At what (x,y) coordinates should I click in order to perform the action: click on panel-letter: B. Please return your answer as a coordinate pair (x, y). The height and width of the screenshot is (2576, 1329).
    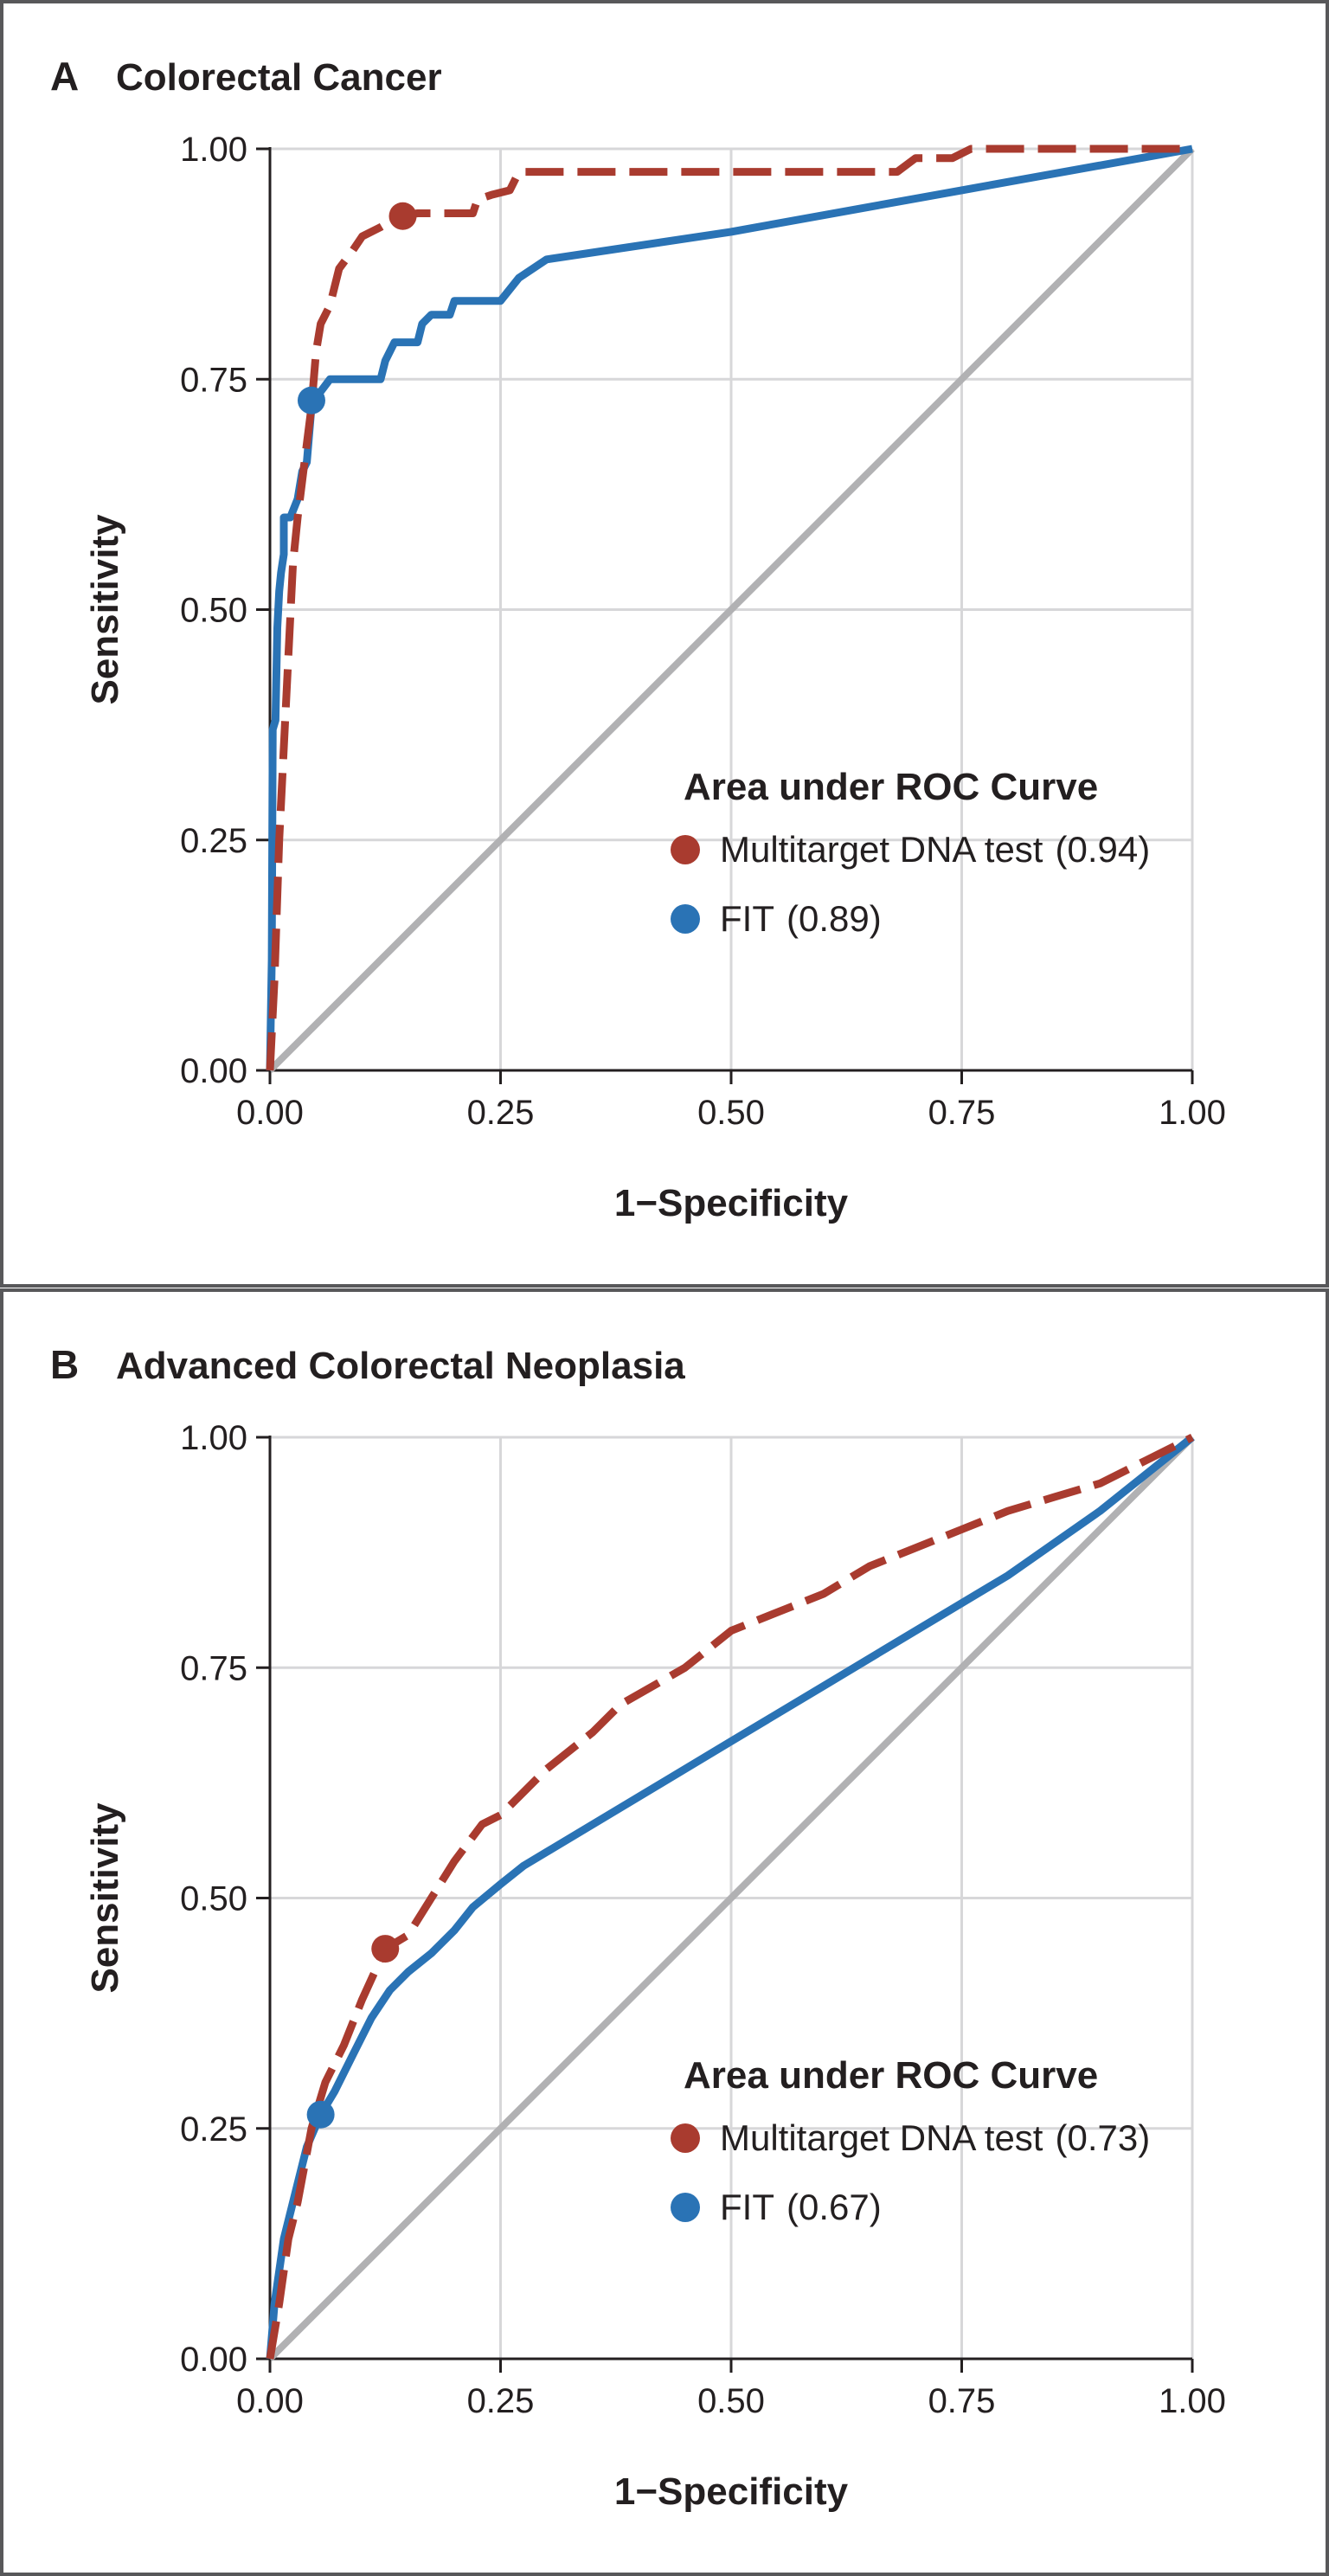
    Looking at the image, I should click on (64, 1365).